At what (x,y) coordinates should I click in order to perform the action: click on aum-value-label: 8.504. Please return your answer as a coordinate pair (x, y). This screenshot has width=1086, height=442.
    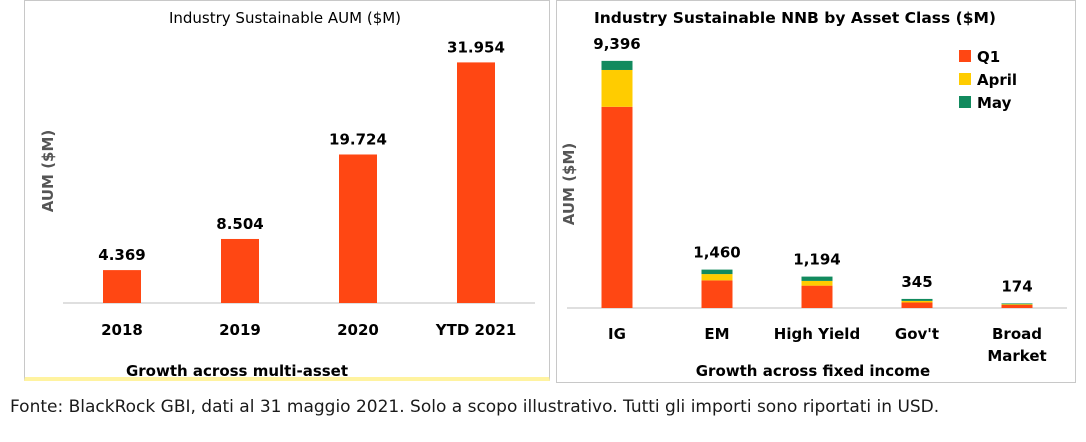
    Looking at the image, I should click on (239, 224).